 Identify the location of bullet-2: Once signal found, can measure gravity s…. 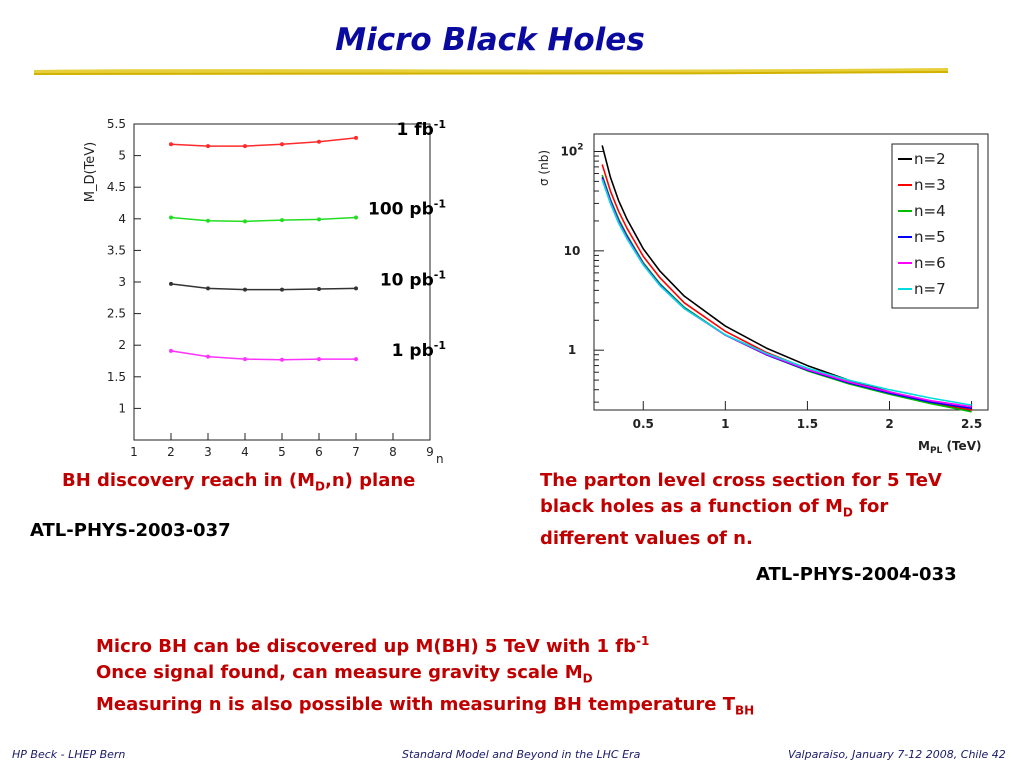
(344, 674).